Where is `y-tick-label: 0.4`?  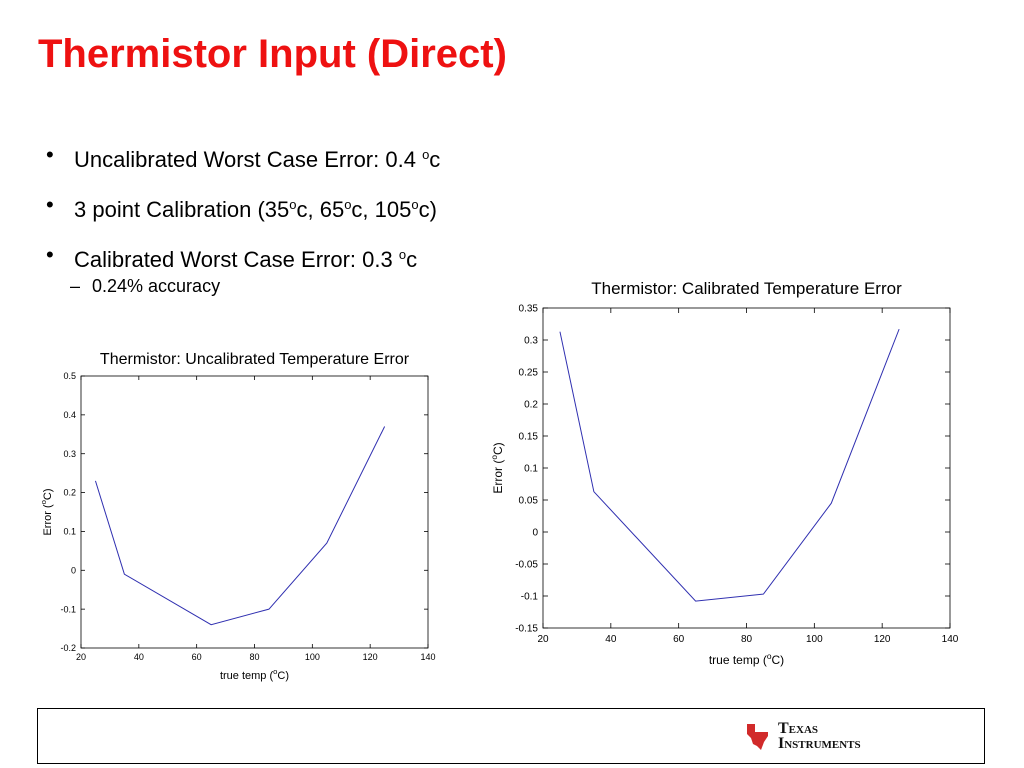 y-tick-label: 0.4 is located at coordinates (69, 415).